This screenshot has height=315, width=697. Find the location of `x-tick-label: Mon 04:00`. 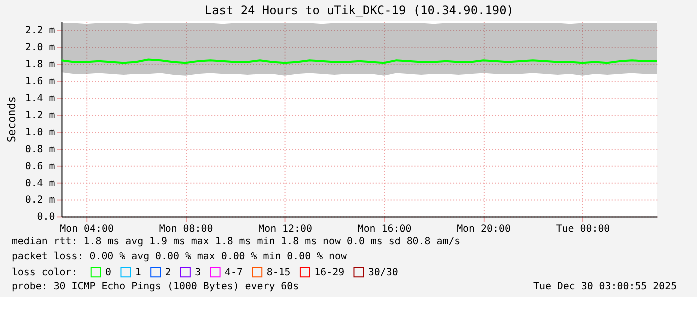

x-tick-label: Mon 04:00 is located at coordinates (87, 230).